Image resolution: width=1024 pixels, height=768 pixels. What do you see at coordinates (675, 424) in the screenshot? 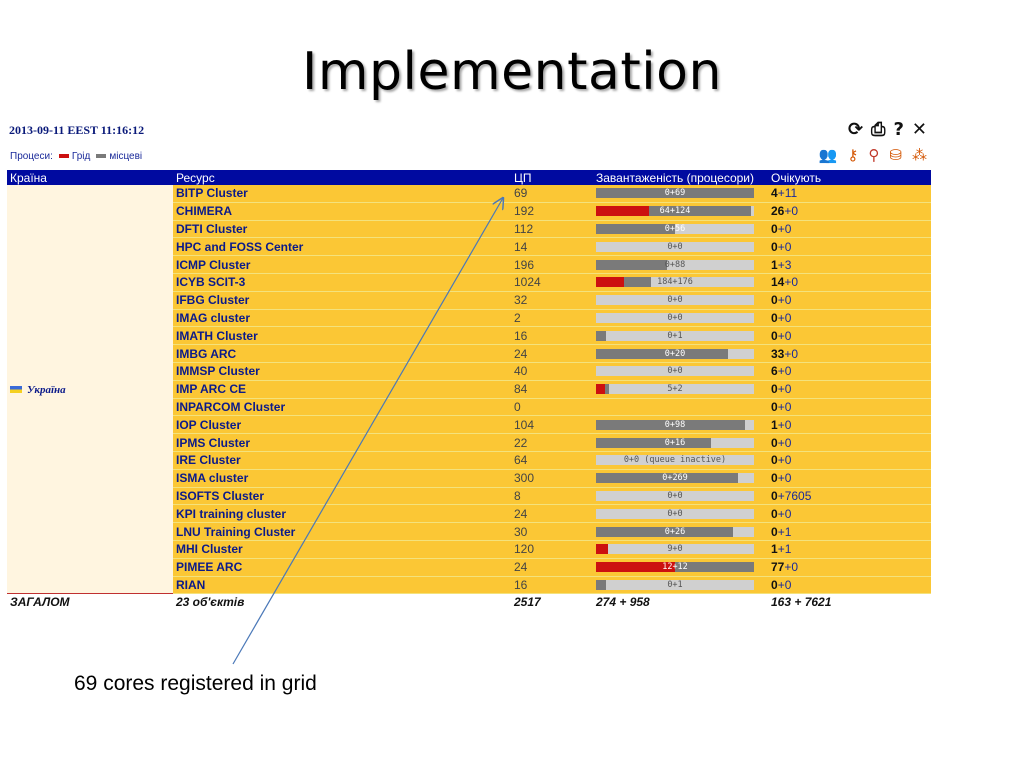
I see `load-bar: 0+98` at bounding box center [675, 424].